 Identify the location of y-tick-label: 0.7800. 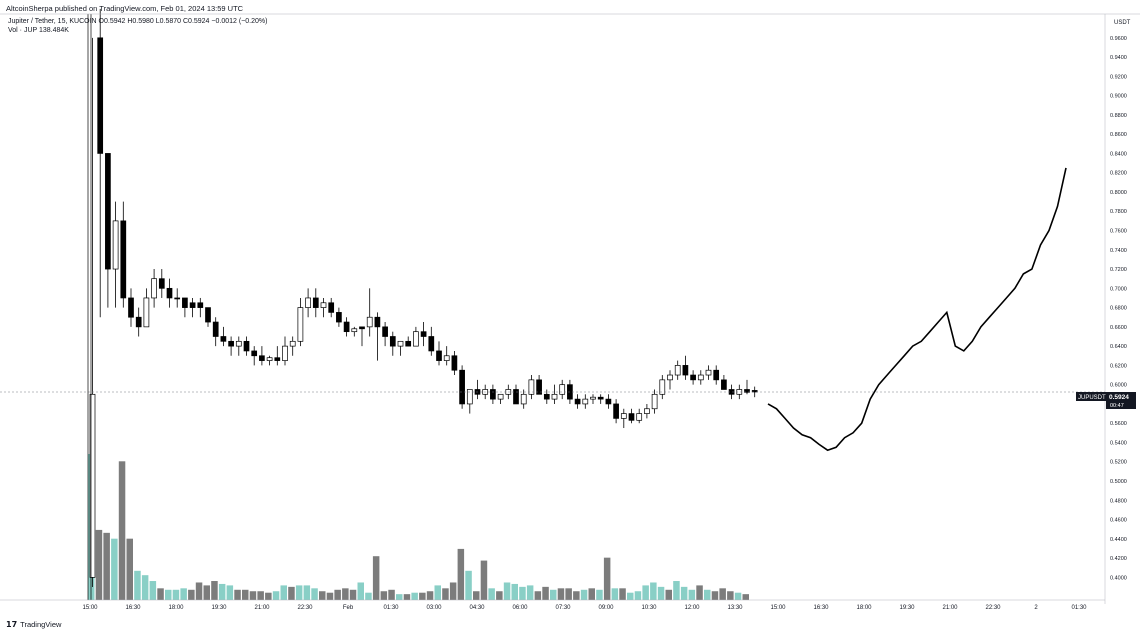
(1118, 212).